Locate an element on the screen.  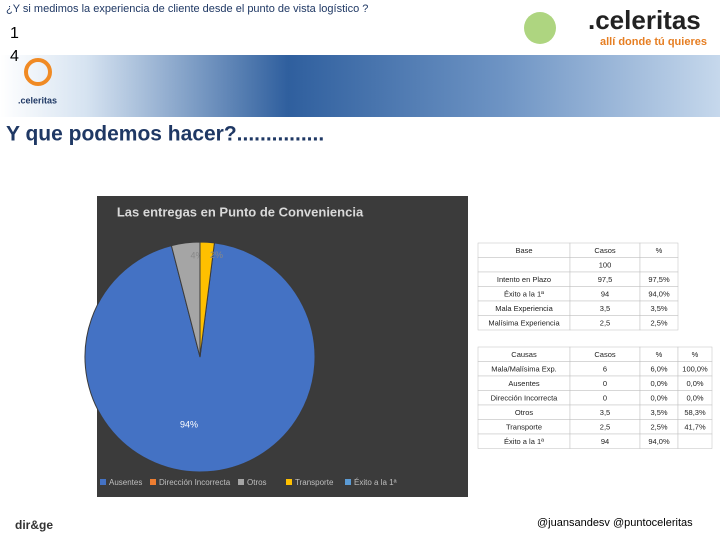
slide-number: 1 is located at coordinates (14, 33).